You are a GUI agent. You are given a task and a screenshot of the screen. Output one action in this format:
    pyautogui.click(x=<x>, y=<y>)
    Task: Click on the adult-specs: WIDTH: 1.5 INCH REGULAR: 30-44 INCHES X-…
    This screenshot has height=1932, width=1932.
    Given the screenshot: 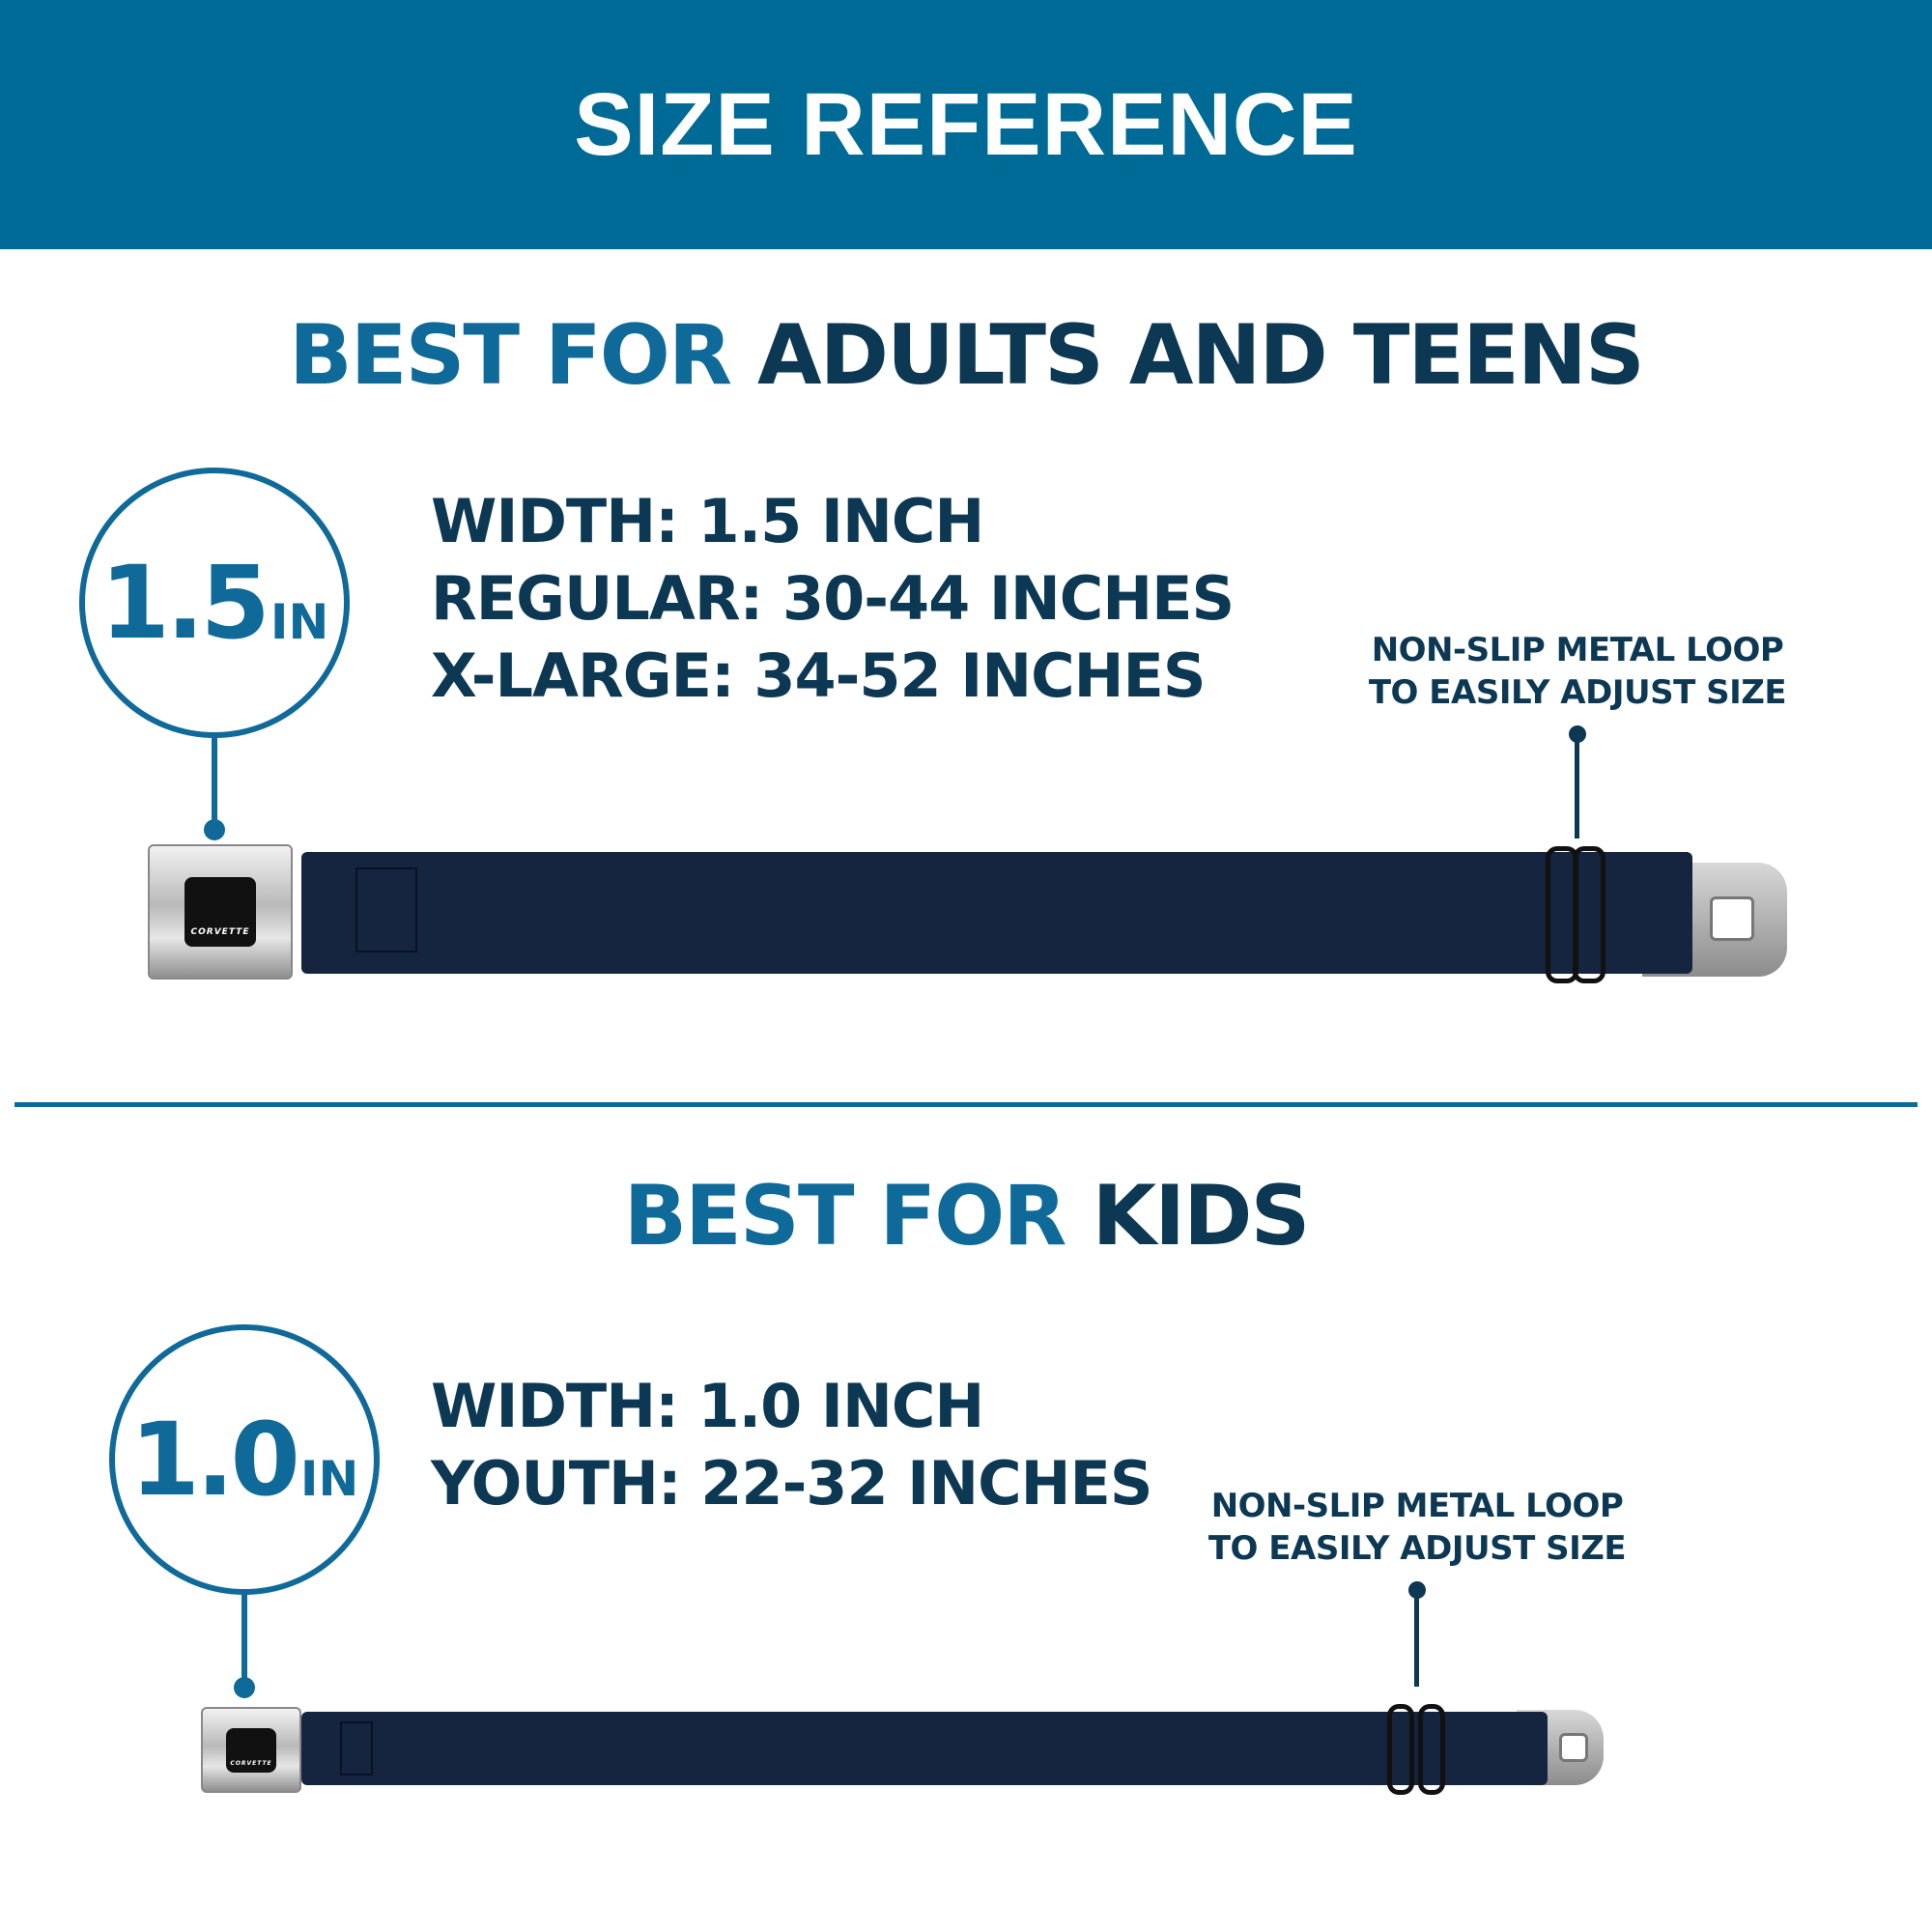 What is the action you would take?
    pyautogui.click(x=833, y=599)
    